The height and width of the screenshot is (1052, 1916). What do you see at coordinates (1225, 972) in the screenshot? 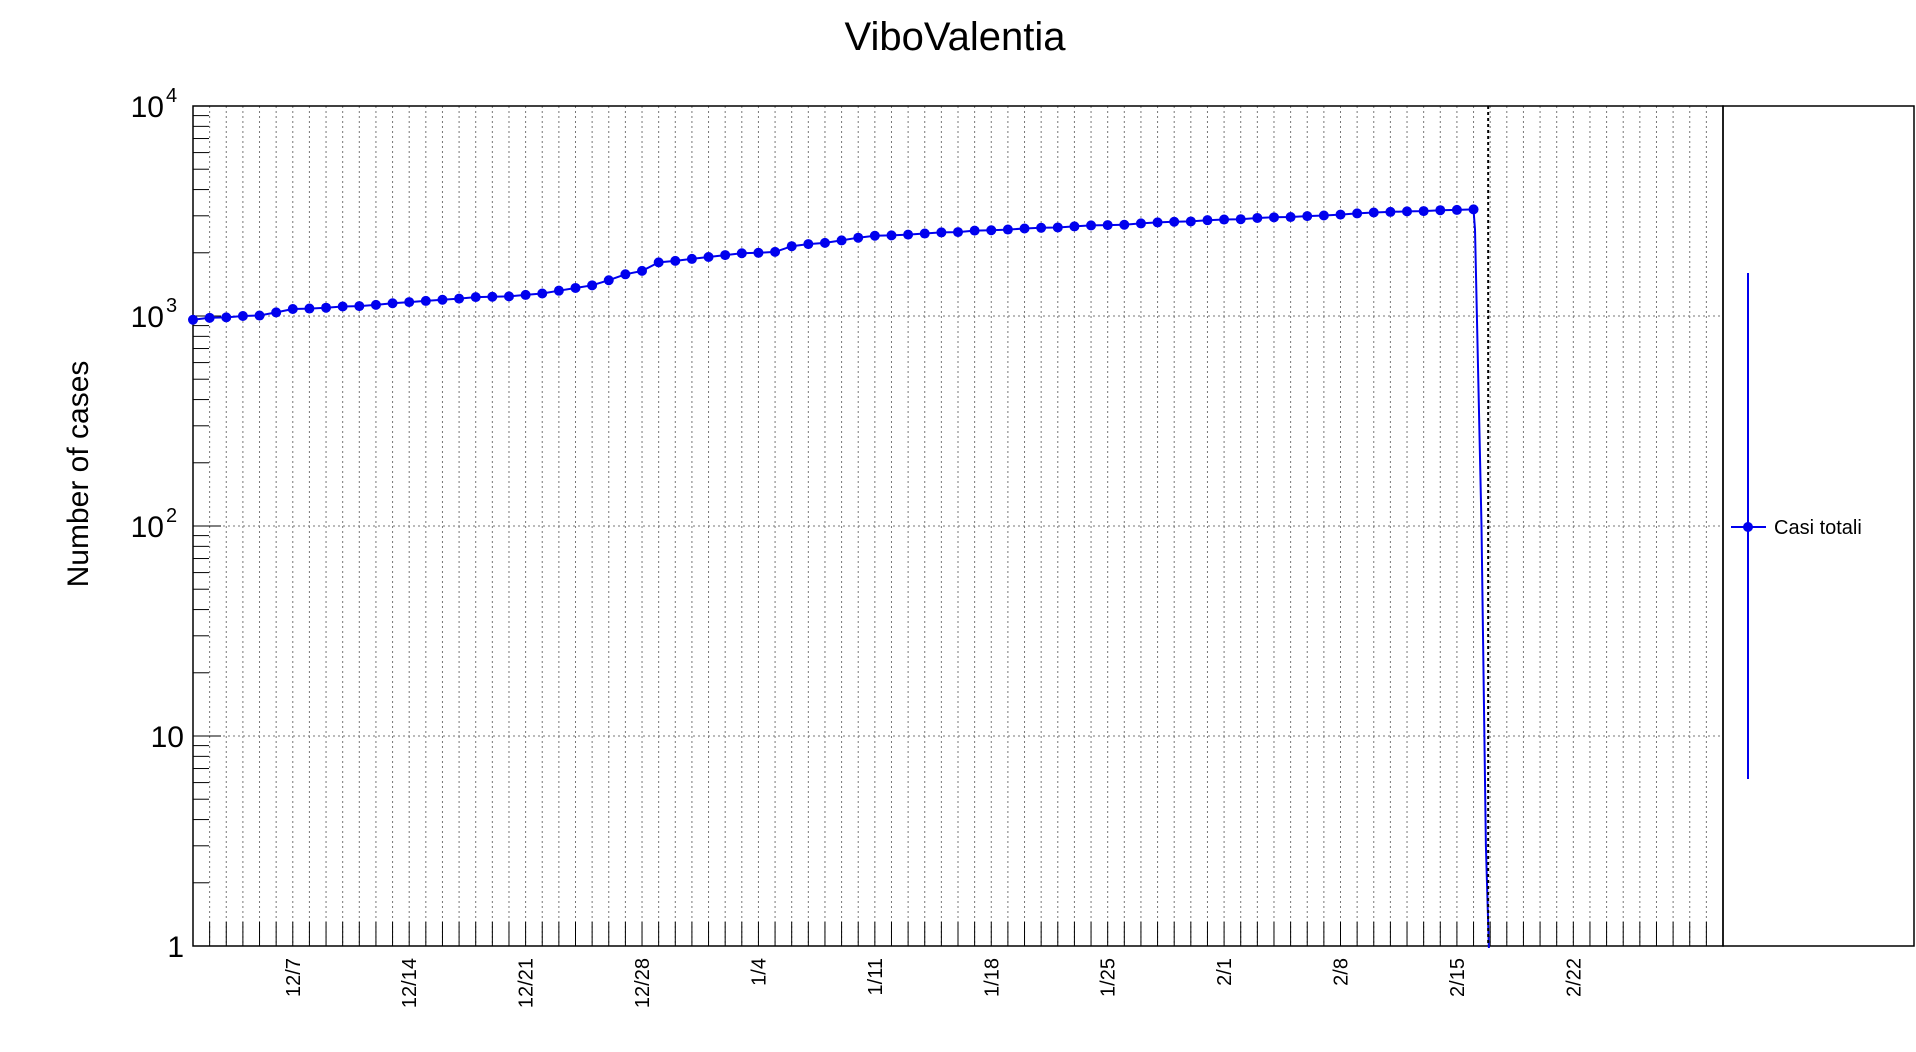
I see `x-tick-label: 2/1` at bounding box center [1225, 972].